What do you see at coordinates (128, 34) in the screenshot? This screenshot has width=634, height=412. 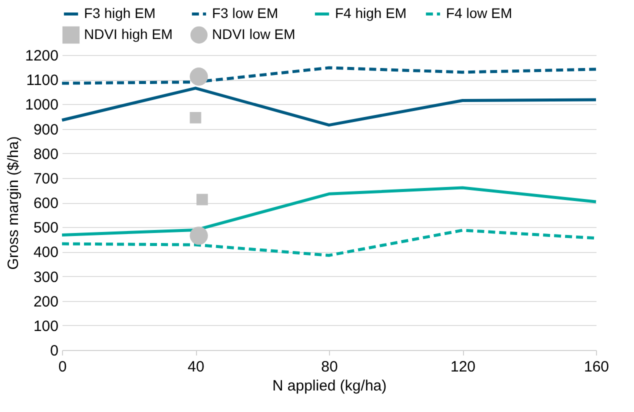 I see `legend-label: NDVI high EM` at bounding box center [128, 34].